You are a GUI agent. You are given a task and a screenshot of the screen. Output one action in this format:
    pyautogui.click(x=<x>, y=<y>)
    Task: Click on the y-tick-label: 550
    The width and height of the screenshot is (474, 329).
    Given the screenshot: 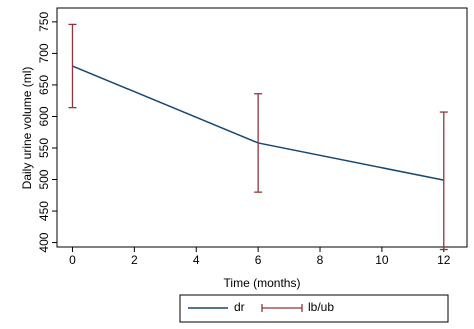 What is the action you would take?
    pyautogui.click(x=44, y=148)
    